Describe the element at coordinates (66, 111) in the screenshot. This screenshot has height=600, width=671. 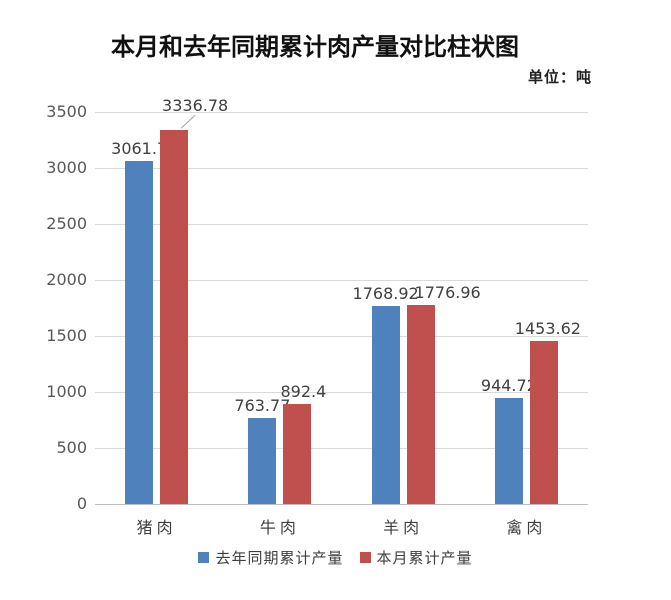
I see `y-axis-tick-label: 3500` at that location.